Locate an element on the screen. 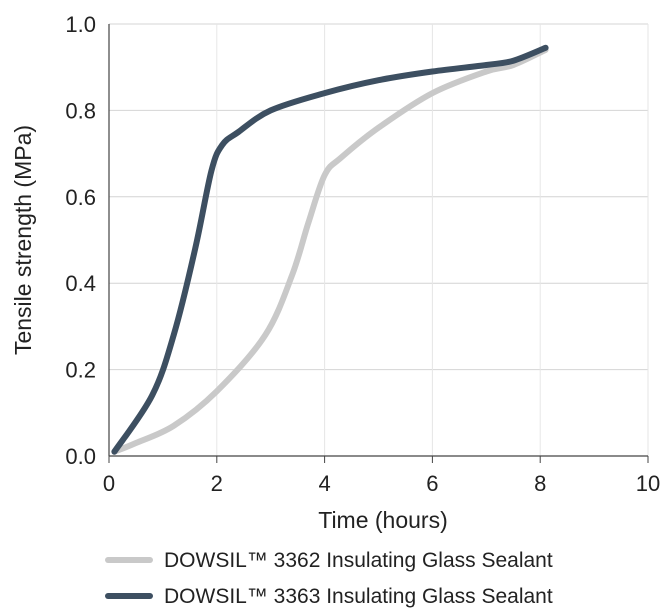 Image resolution: width=663 pixels, height=613 pixels. x-tick-label: 6 is located at coordinates (432, 483).